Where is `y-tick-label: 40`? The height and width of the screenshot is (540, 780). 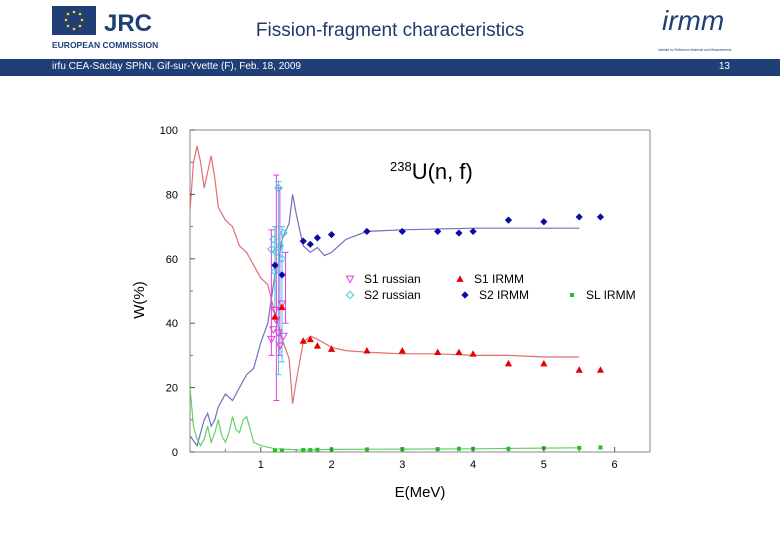
y-tick-label: 40 is located at coordinates (172, 324).